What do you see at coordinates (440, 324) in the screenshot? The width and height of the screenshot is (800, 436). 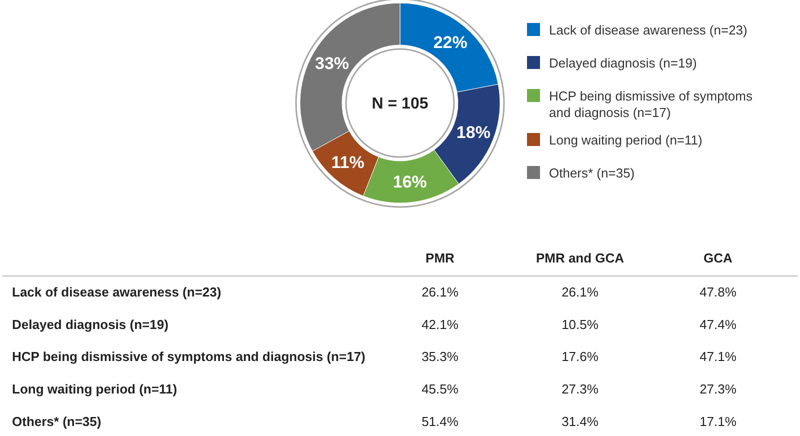 I see `data-label: 42.1%` at bounding box center [440, 324].